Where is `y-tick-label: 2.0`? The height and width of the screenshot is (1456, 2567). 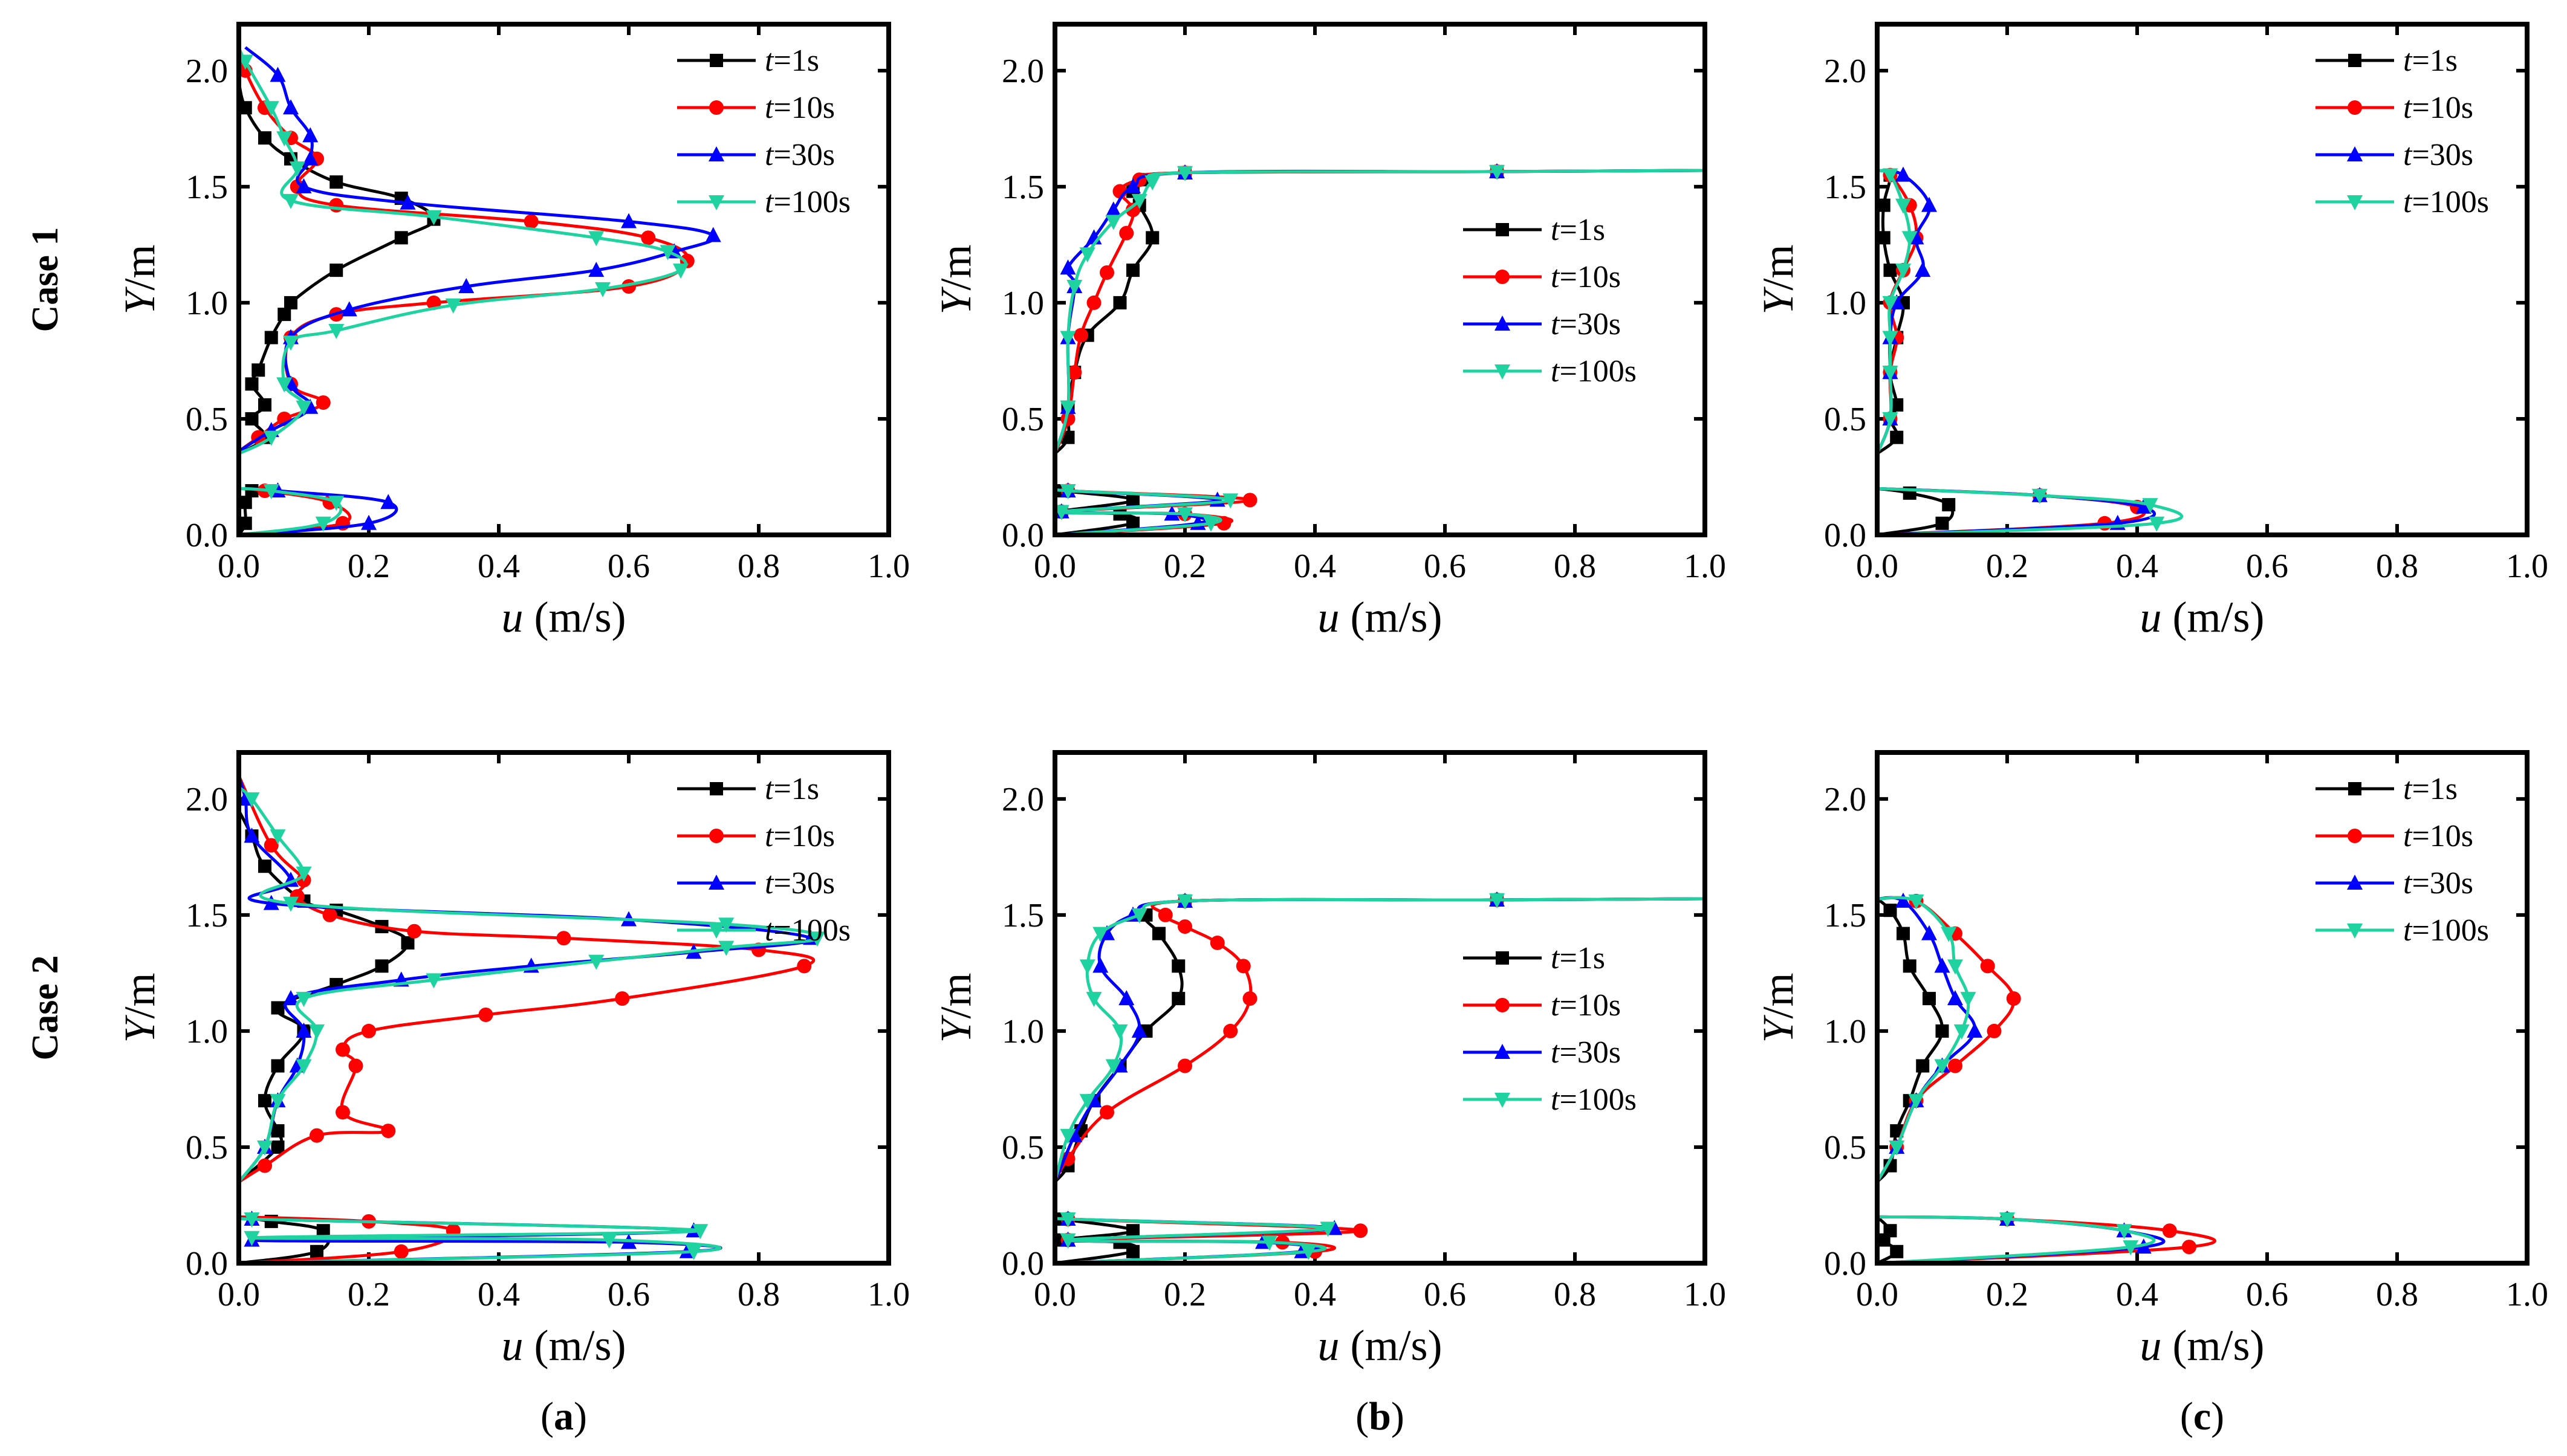
y-tick-label: 2.0 is located at coordinates (1023, 799).